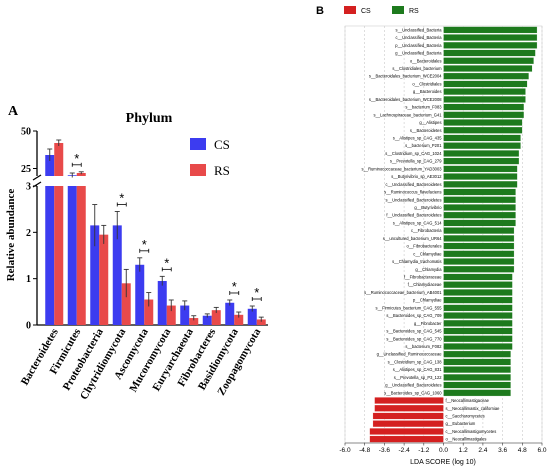 The image size is (550, 466). What do you see at coordinates (345, 450) in the screenshot?
I see `x-tick-label: -6.0` at bounding box center [345, 450].